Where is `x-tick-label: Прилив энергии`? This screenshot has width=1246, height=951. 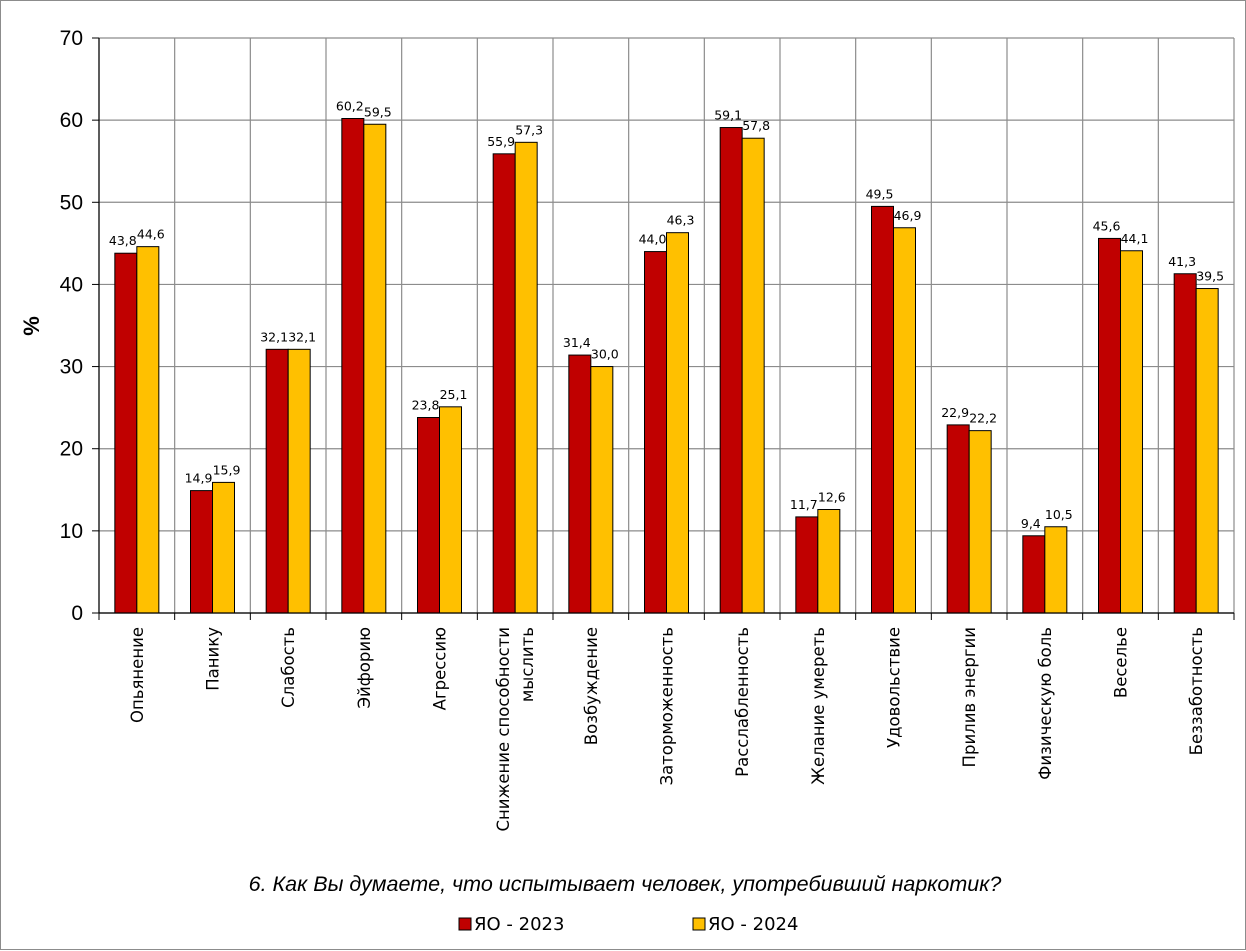
x-tick-label: Прилив энергии is located at coordinates (969, 697).